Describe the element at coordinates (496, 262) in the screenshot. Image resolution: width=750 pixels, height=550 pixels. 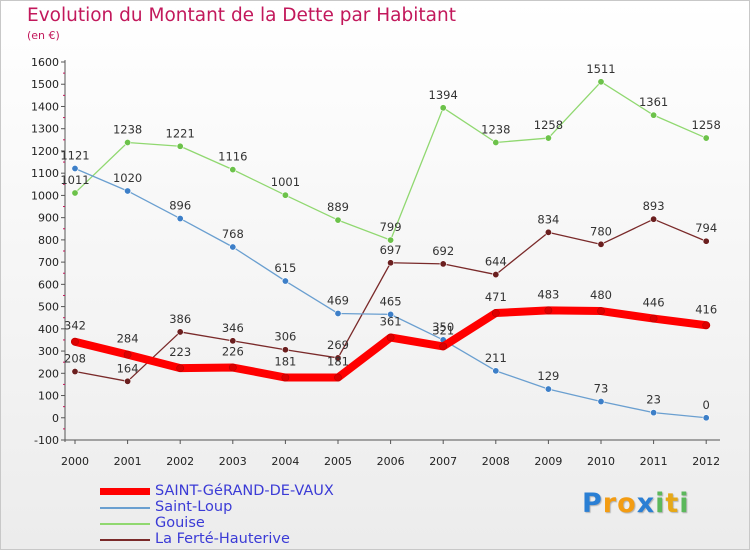
I see `data-label: 644` at that location.